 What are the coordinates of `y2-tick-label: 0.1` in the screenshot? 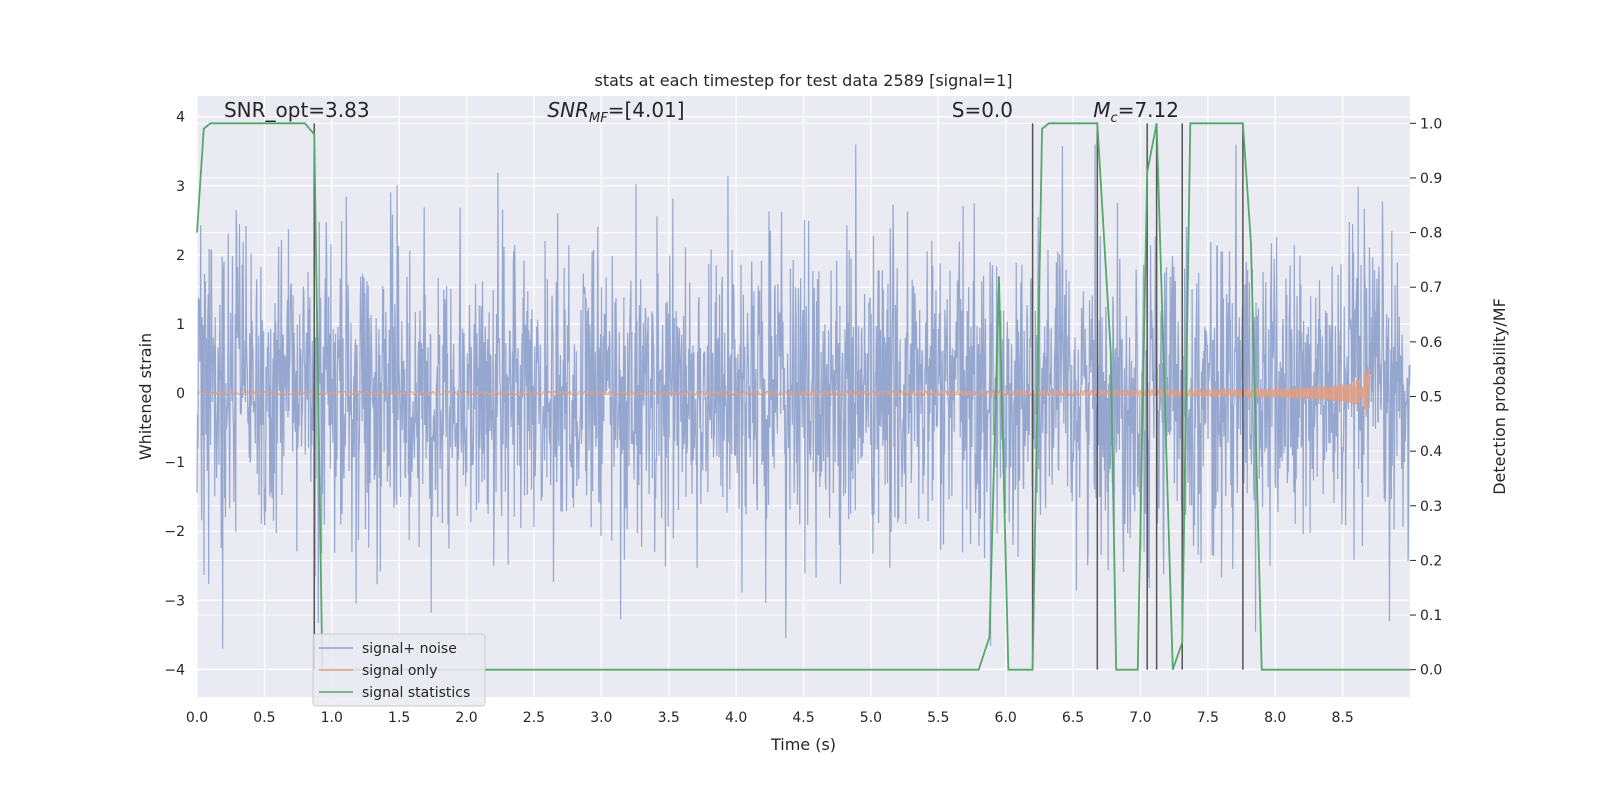 It's located at (1431, 616).